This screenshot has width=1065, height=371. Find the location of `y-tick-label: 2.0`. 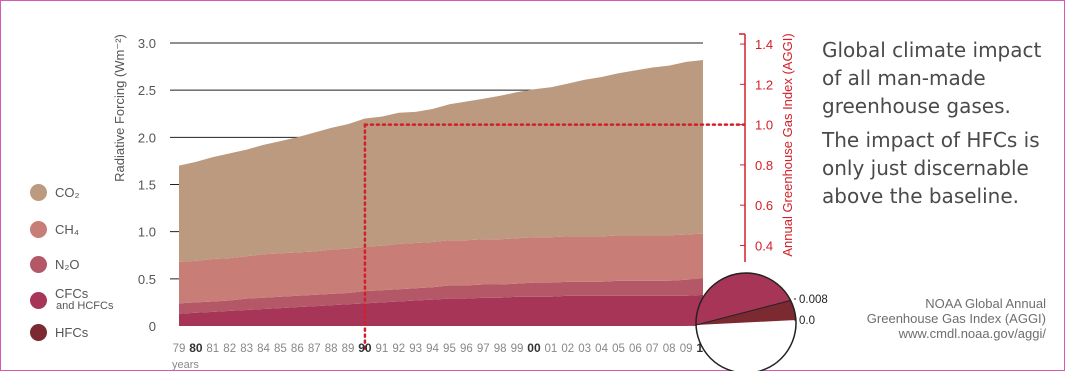

y-tick-label: 2.0 is located at coordinates (147, 137).